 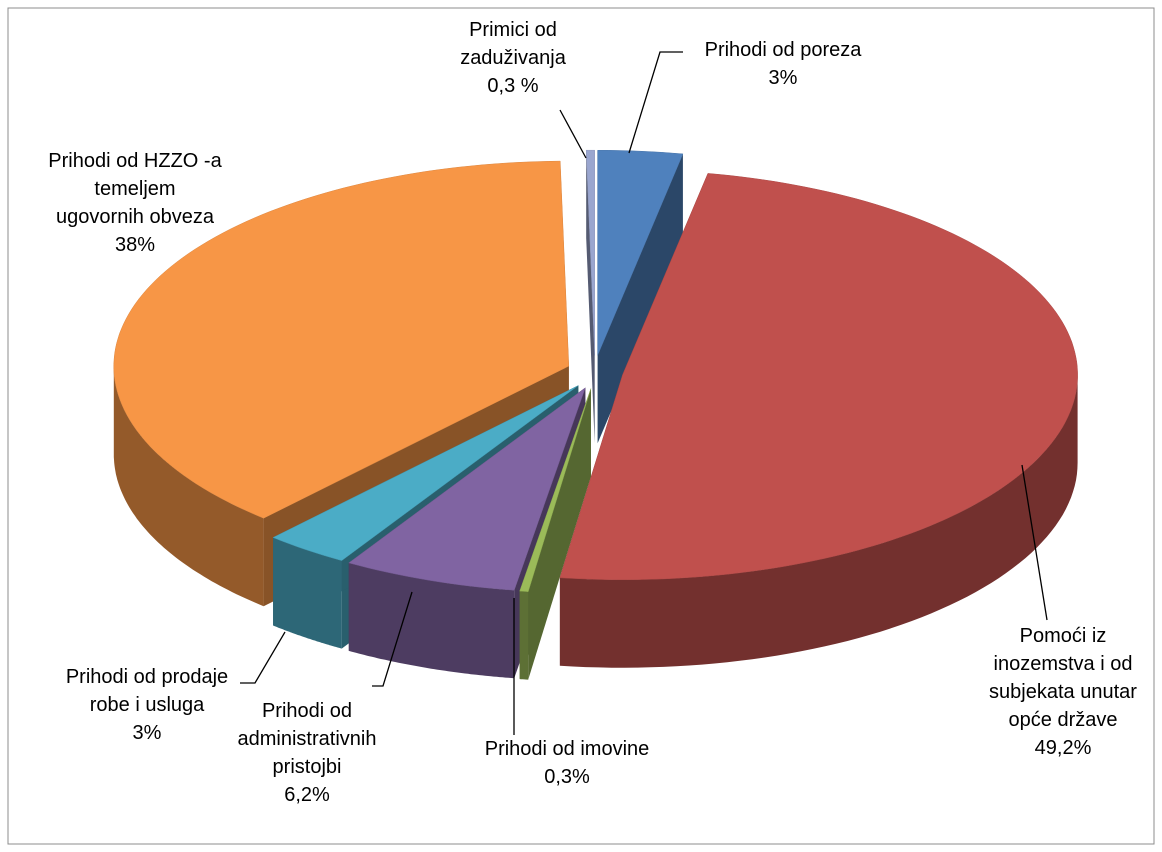 I want to click on label-name: Prihodi od prodaje robe i usluga, so click(x=147, y=691).